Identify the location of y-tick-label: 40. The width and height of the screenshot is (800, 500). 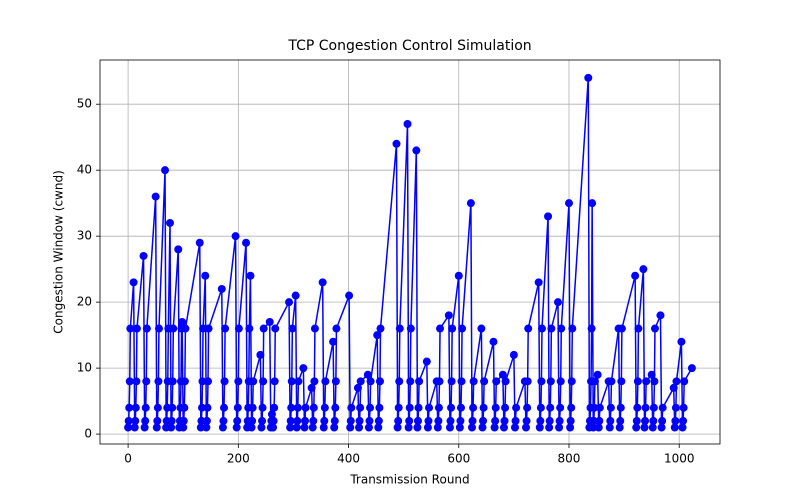
(84, 170).